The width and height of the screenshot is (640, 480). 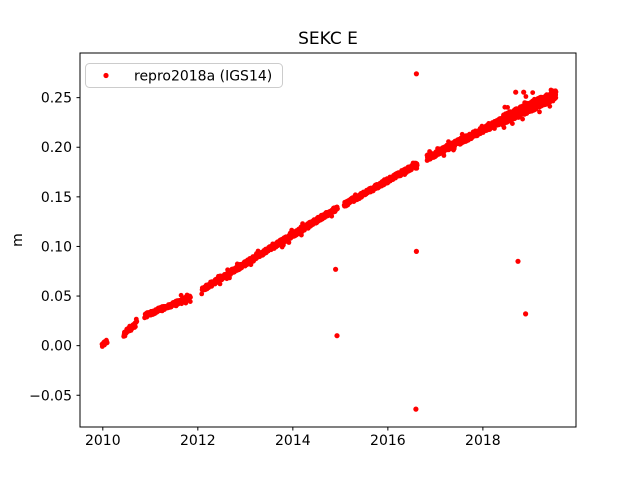 What do you see at coordinates (56, 247) in the screenshot?
I see `y-tick-label: 0.10` at bounding box center [56, 247].